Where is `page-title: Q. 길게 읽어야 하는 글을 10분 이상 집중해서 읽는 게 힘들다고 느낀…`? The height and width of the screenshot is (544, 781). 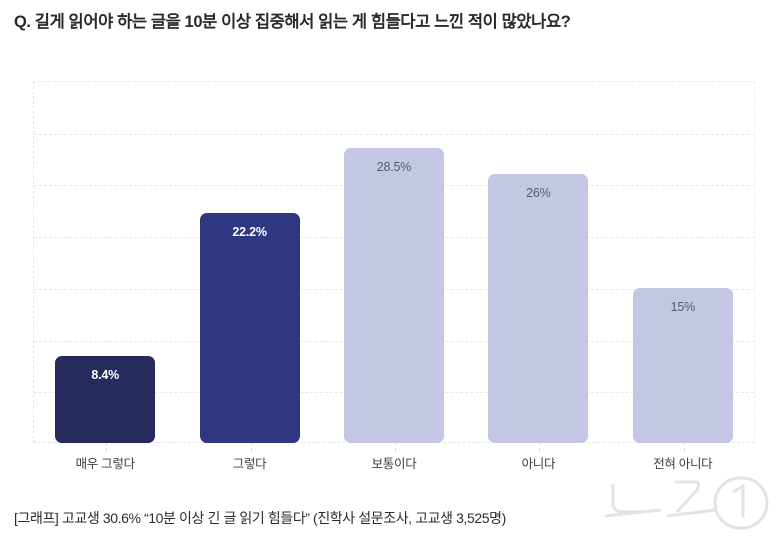 page-title: Q. 길게 읽어야 하는 글을 10분 이상 집중해서 읽는 게 힘들다고 느낀… is located at coordinates (292, 22).